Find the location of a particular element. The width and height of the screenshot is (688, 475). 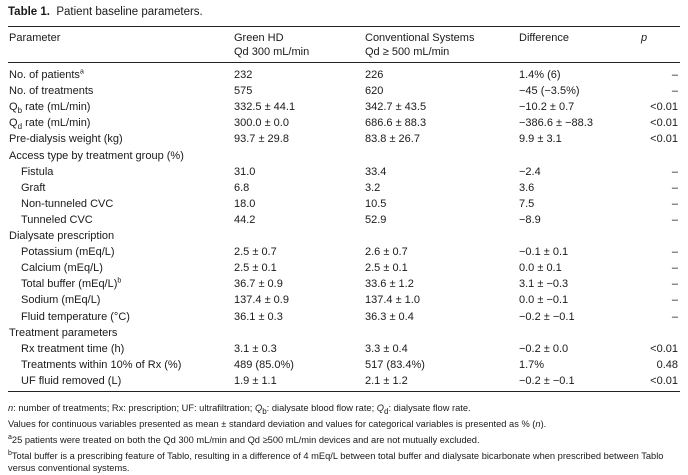

row-parameter: No. of treatments is located at coordinates (51, 91).